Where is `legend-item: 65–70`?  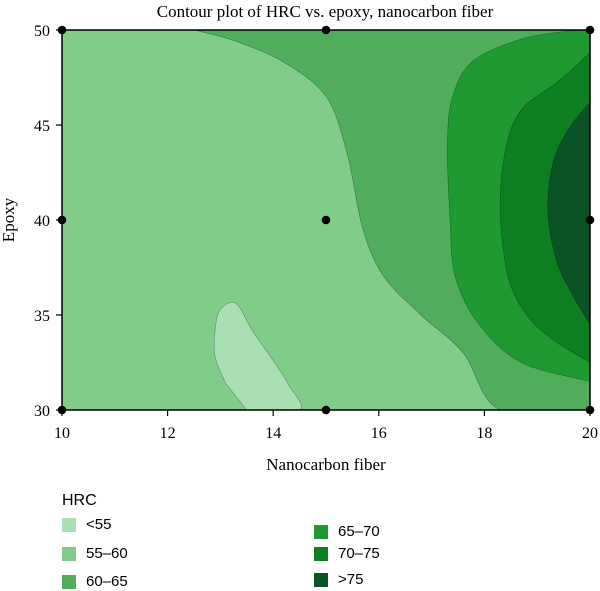 legend-item: 65–70 is located at coordinates (347, 531).